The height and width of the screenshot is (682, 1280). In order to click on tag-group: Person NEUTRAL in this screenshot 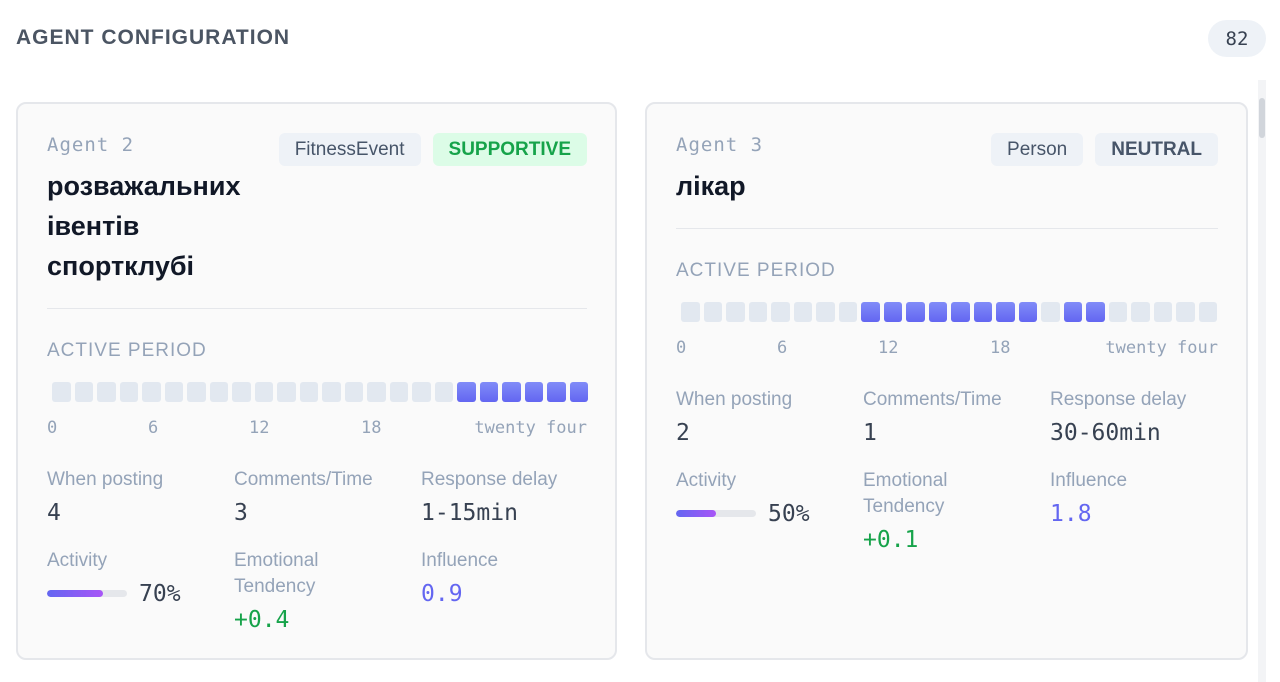, I will do `click(1104, 149)`.